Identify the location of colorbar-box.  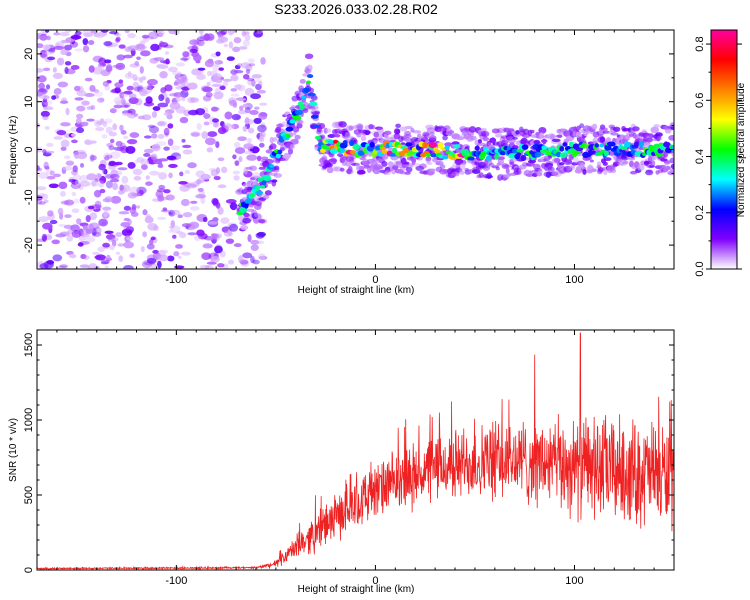
(724, 149).